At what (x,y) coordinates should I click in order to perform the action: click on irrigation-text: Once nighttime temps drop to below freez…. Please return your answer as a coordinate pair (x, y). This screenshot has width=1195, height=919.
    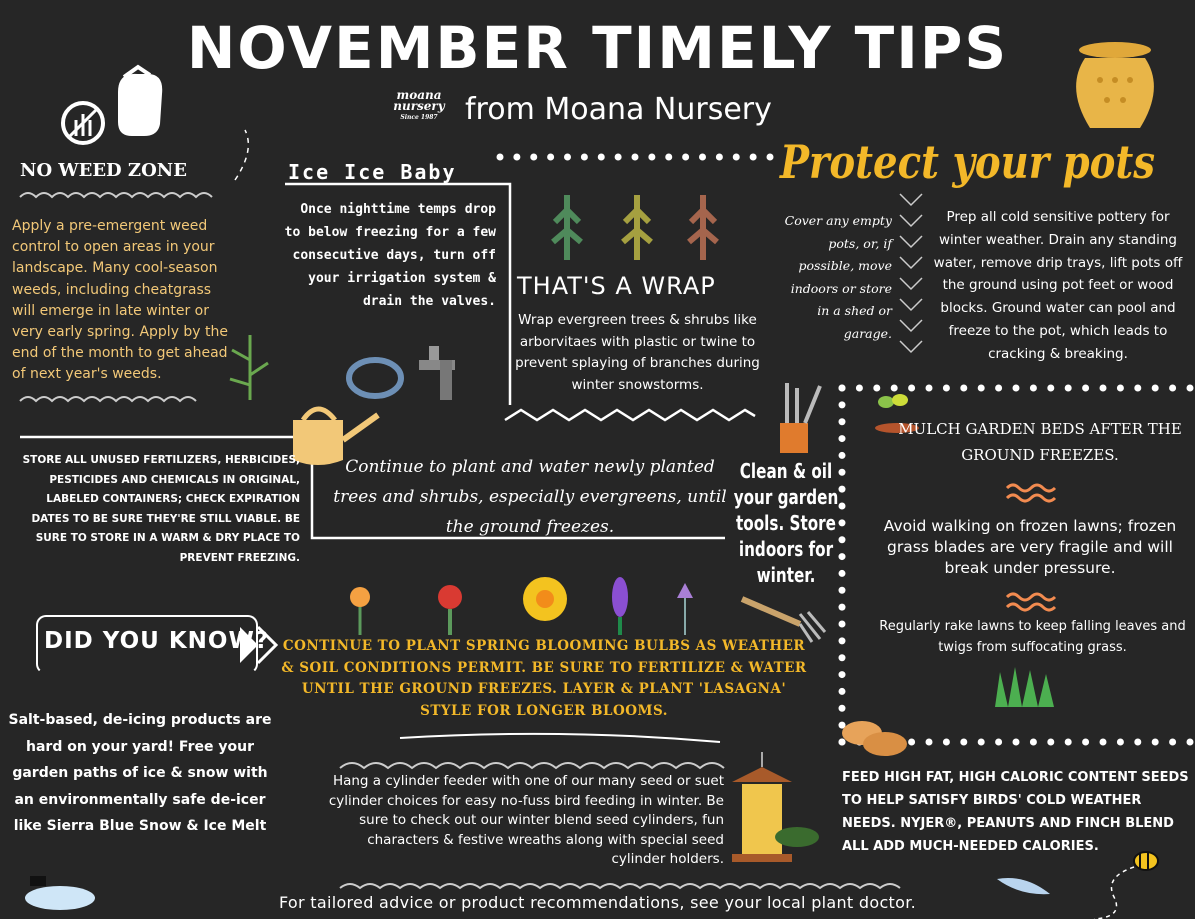
    Looking at the image, I should click on (390, 255).